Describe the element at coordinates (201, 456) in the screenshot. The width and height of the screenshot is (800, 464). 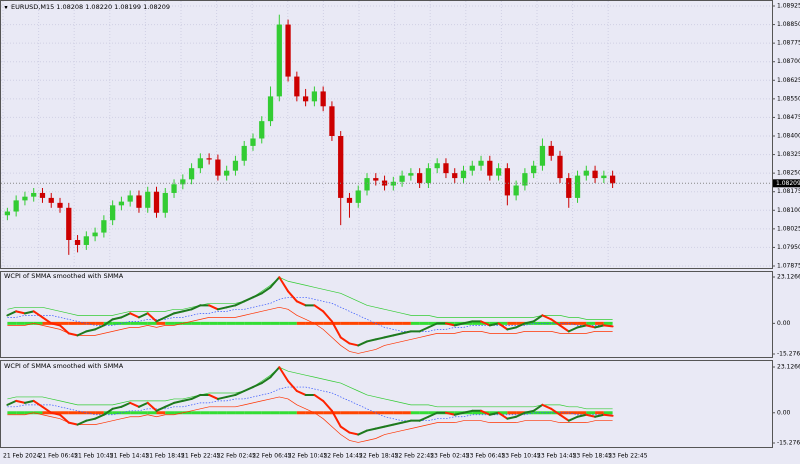
I see `x-tick-label: 21 Feb 22:45` at that location.